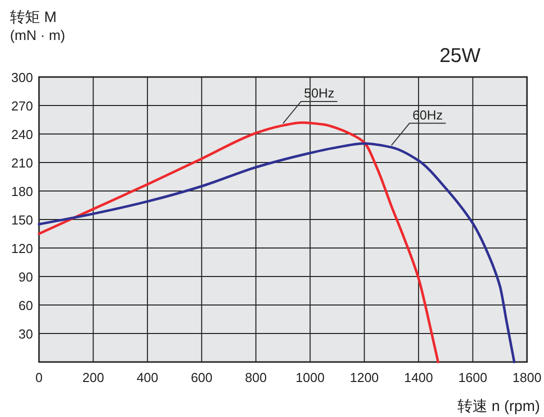 The width and height of the screenshot is (544, 417). I want to click on y-axis-title: 转矩 M (mN · m), so click(38, 26).